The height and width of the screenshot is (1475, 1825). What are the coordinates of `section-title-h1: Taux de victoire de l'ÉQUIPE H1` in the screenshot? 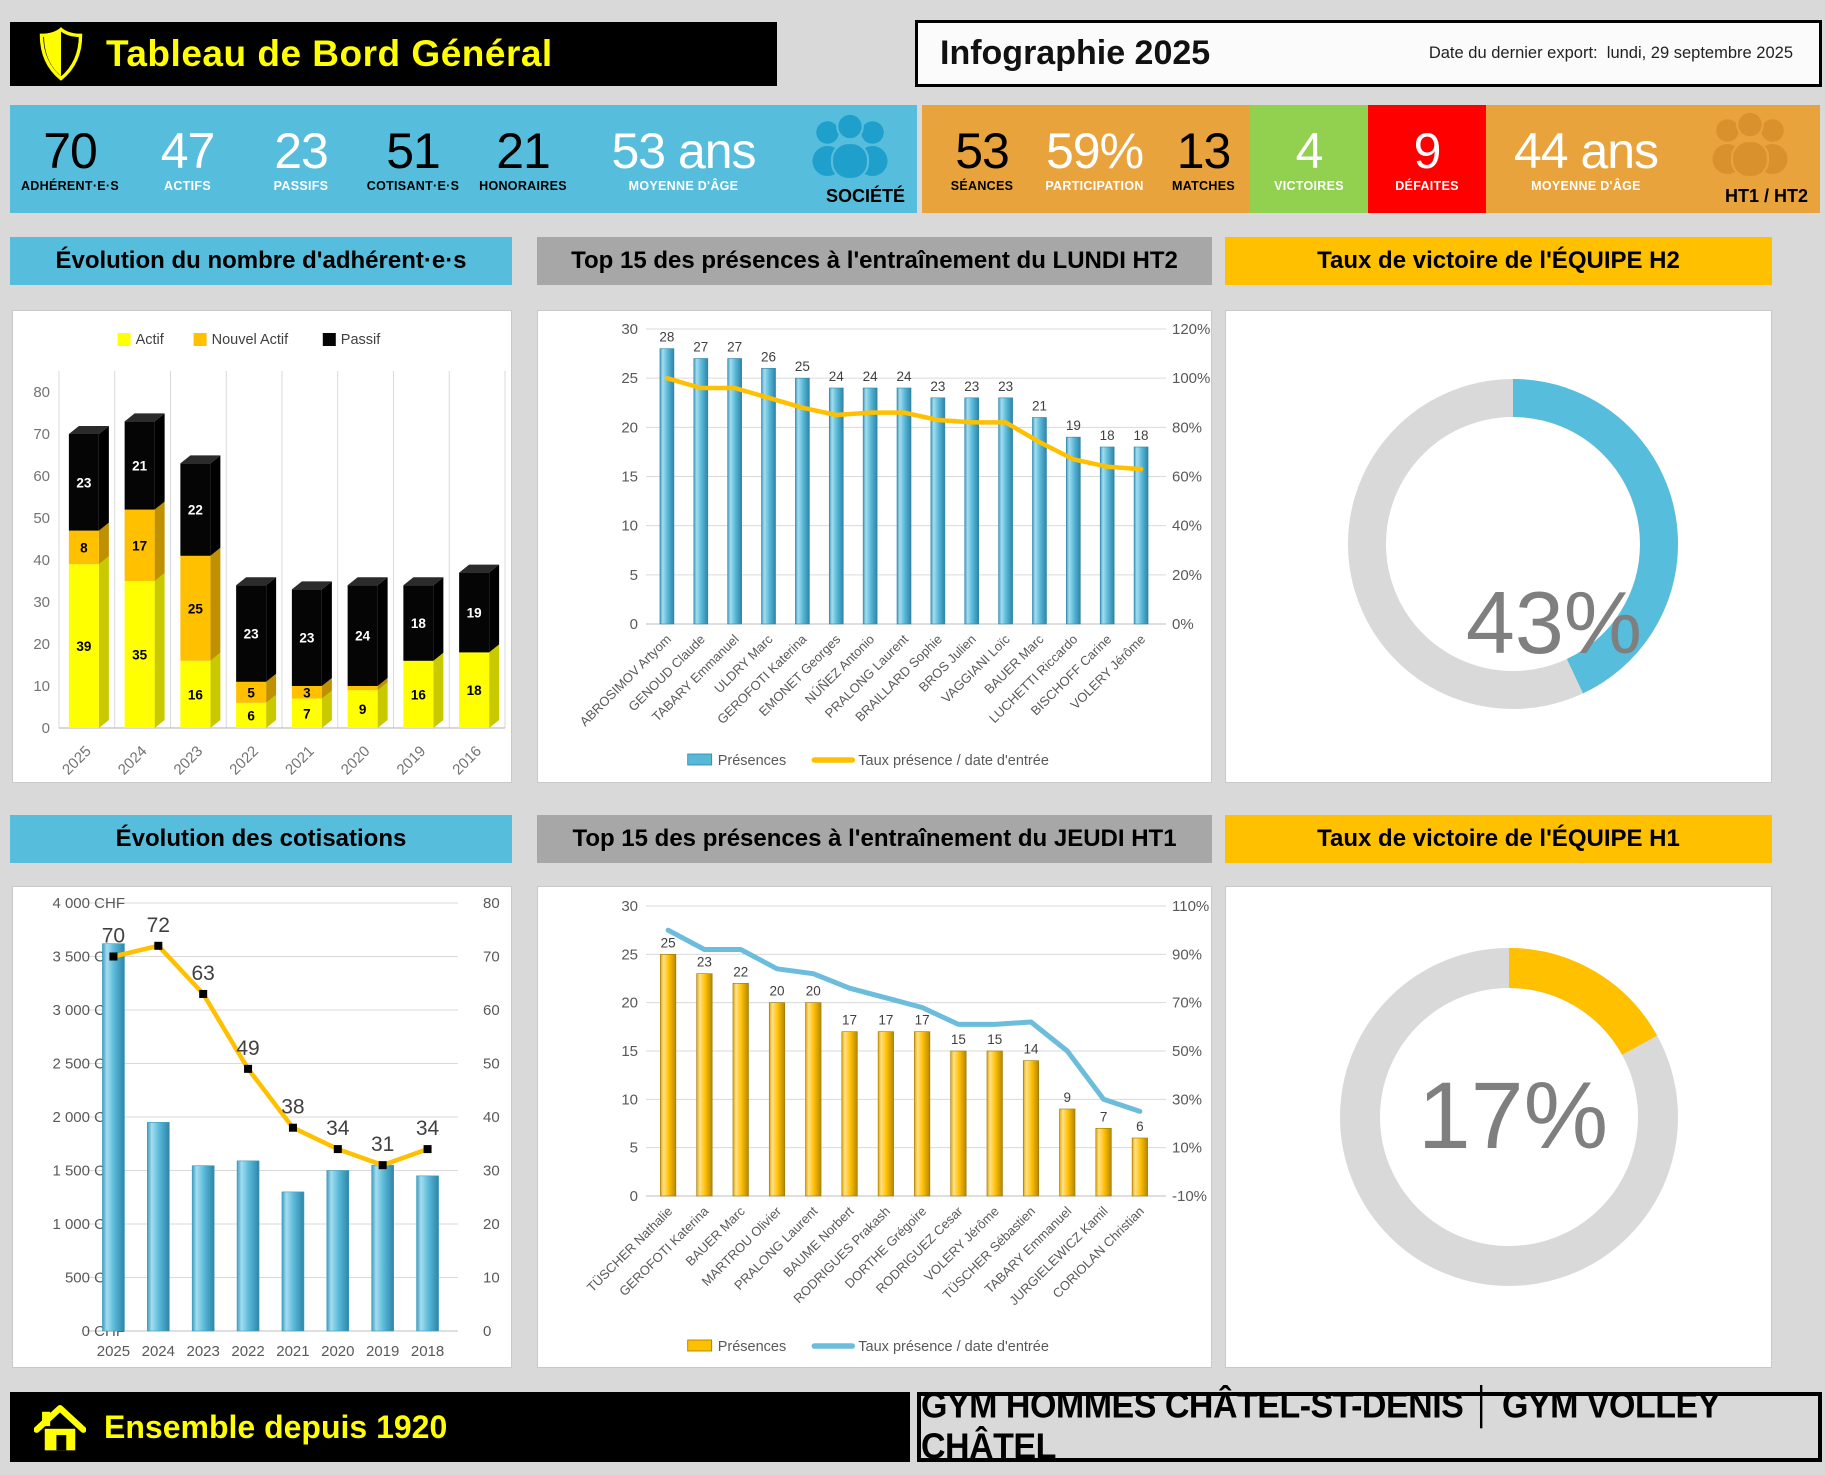 It's located at (1498, 839).